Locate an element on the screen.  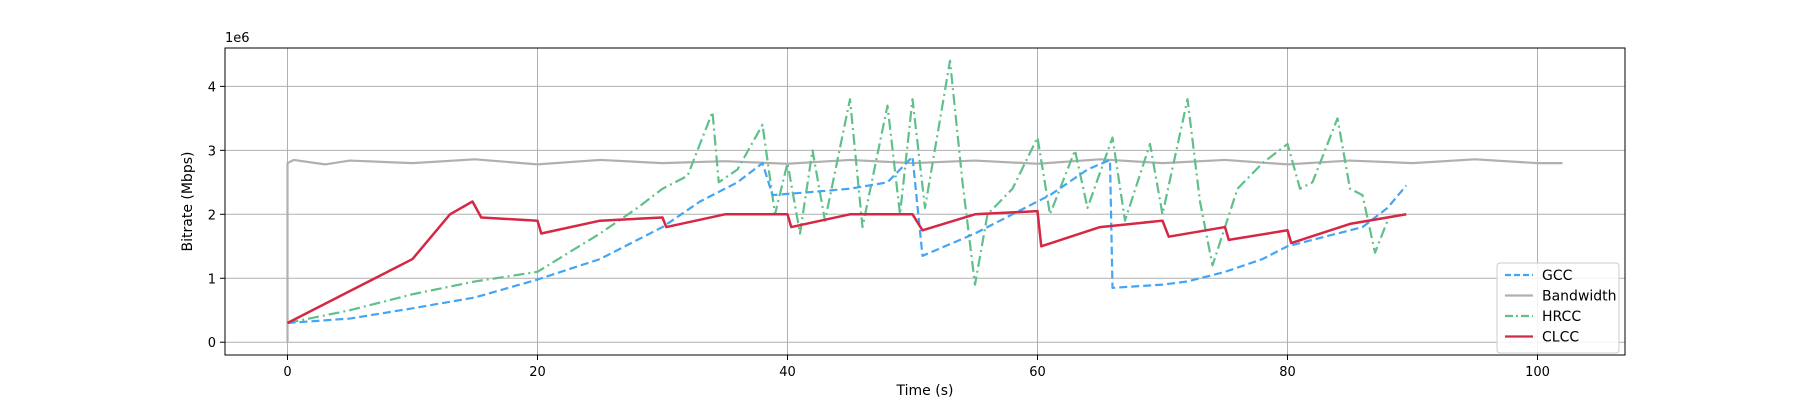
x-tick-label: 80 is located at coordinates (1287, 372).